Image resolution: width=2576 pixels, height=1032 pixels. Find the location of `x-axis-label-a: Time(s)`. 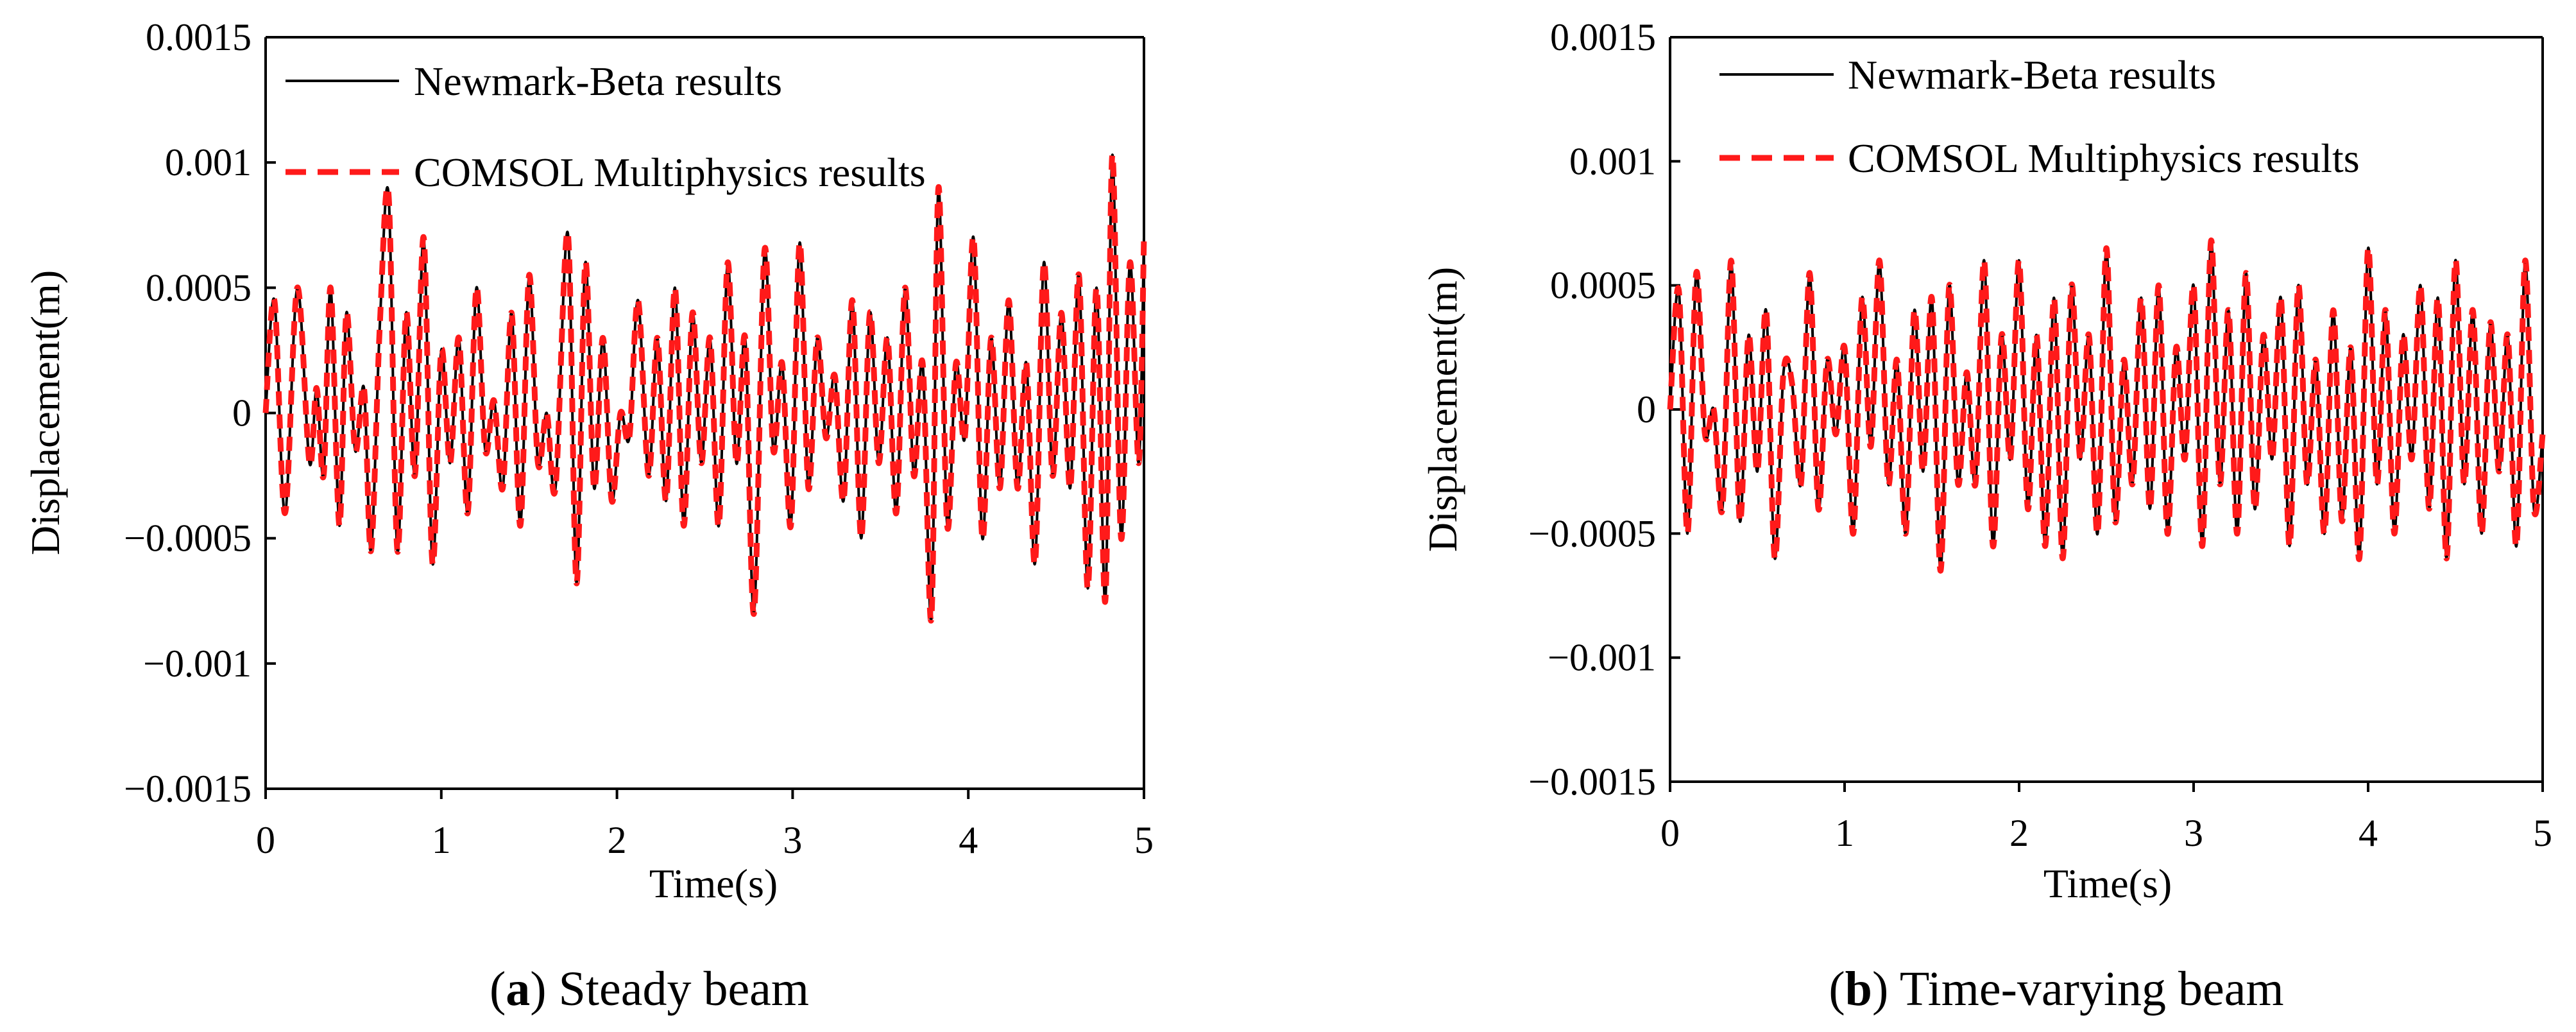

x-axis-label-a: Time(s) is located at coordinates (713, 884).